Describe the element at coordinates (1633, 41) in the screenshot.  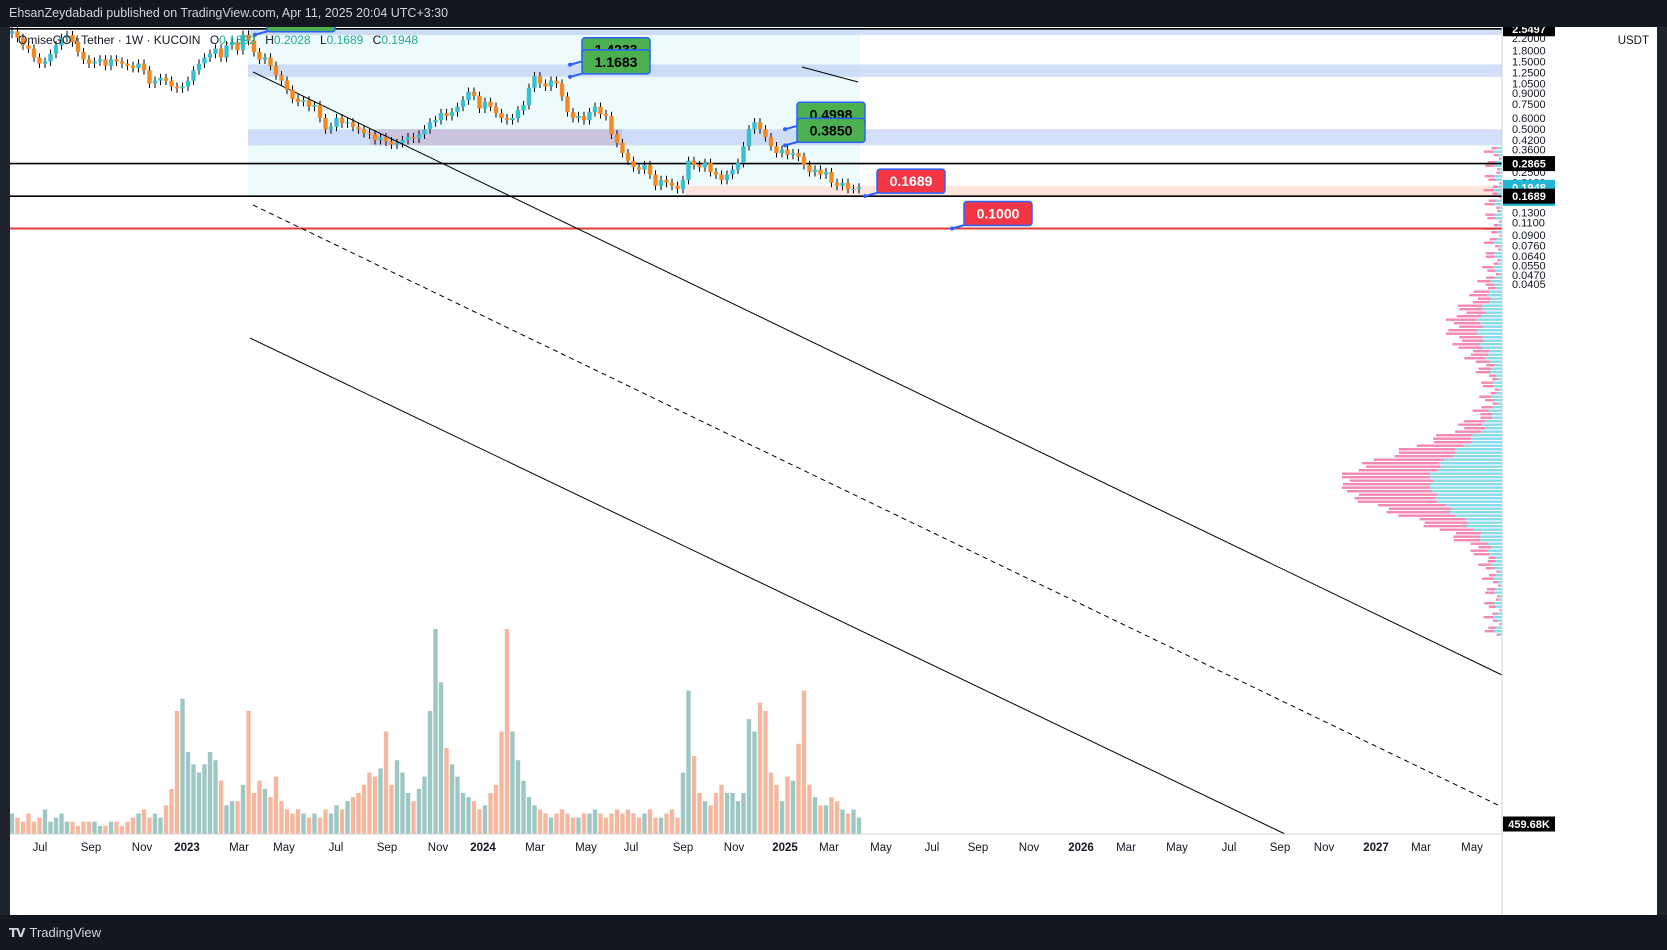
I see `currency-label: USDT` at that location.